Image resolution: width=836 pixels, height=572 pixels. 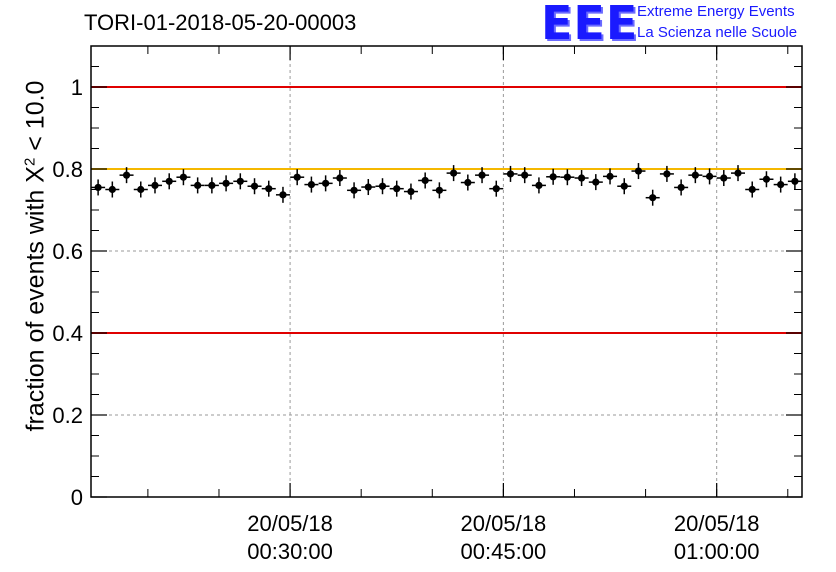 What do you see at coordinates (77, 497) in the screenshot?
I see `y-tick-label: 0` at bounding box center [77, 497].